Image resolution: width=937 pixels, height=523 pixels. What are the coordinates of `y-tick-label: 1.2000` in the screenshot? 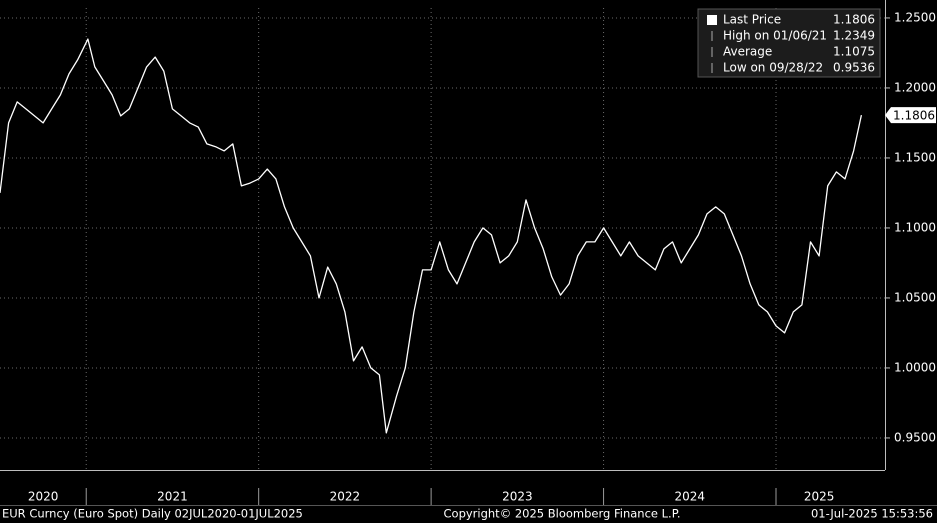 It's located at (915, 87).